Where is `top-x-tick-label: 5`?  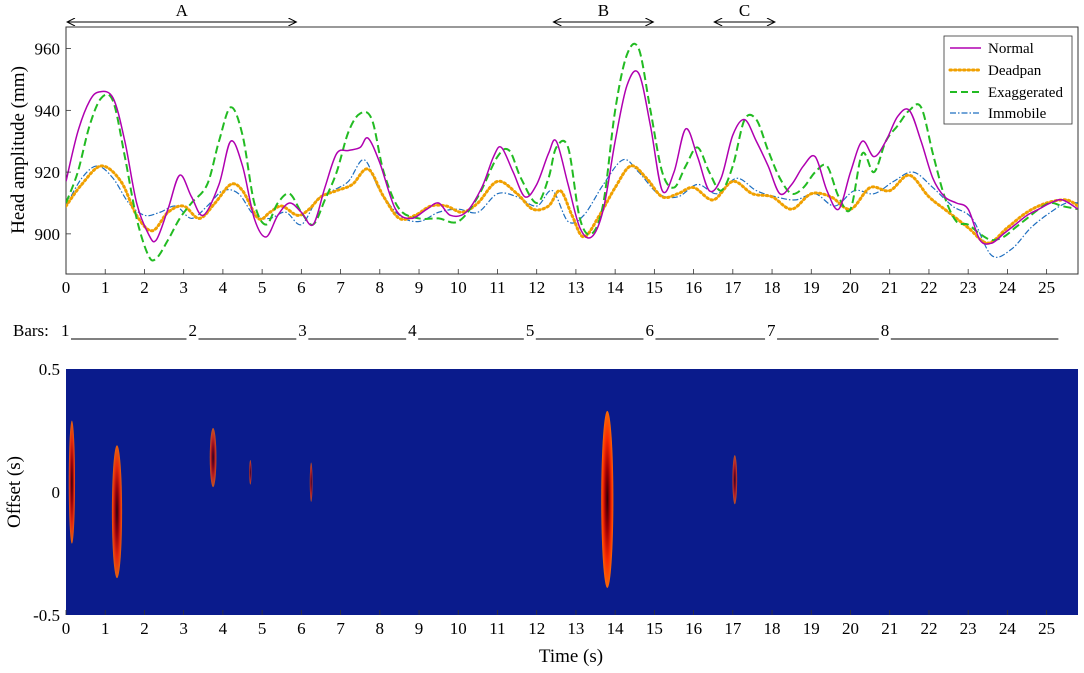
top-x-tick-label: 5 is located at coordinates (262, 287).